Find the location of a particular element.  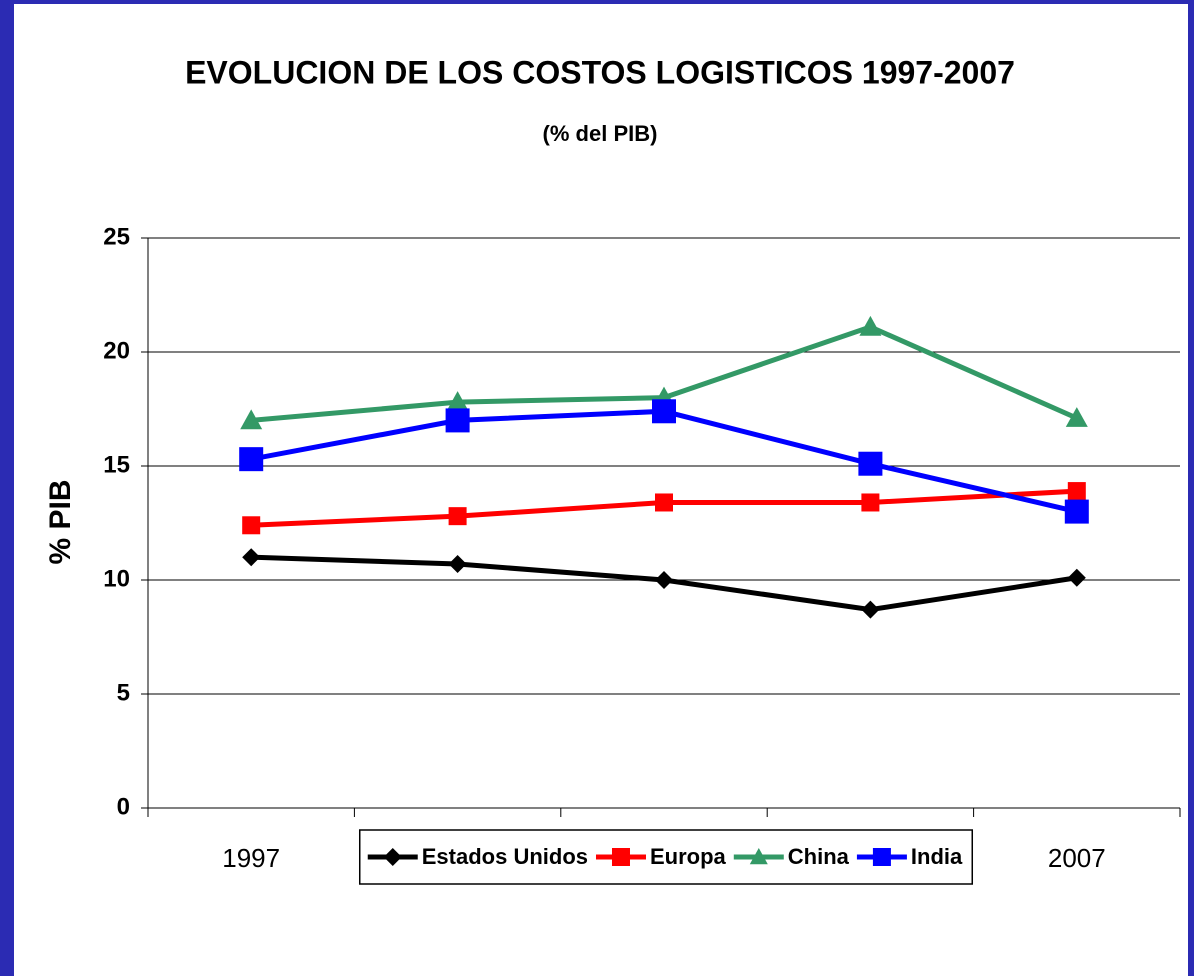

legend: Estados Unidos Europa China India is located at coordinates (666, 857).